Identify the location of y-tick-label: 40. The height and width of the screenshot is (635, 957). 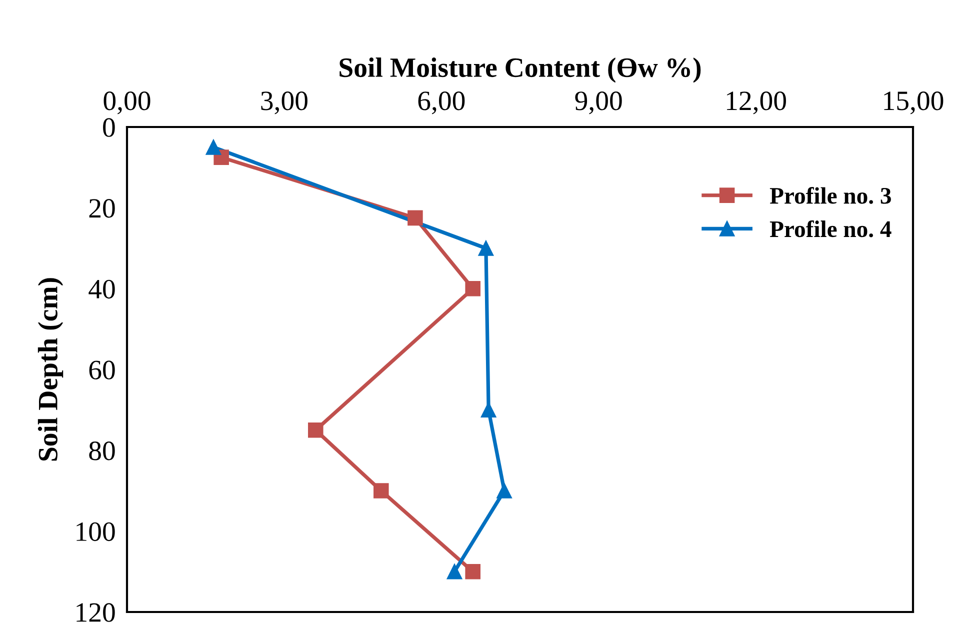
(101, 289).